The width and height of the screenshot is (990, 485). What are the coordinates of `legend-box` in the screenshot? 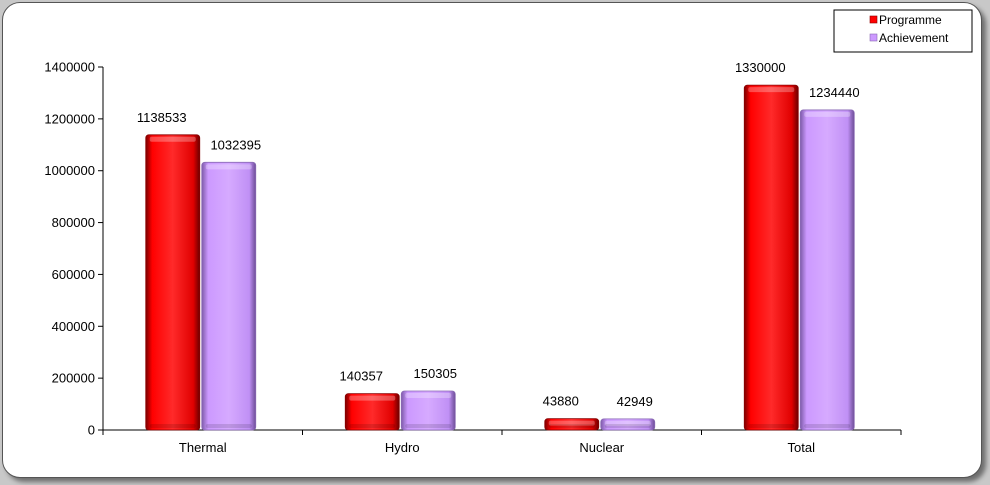 It's located at (903, 31).